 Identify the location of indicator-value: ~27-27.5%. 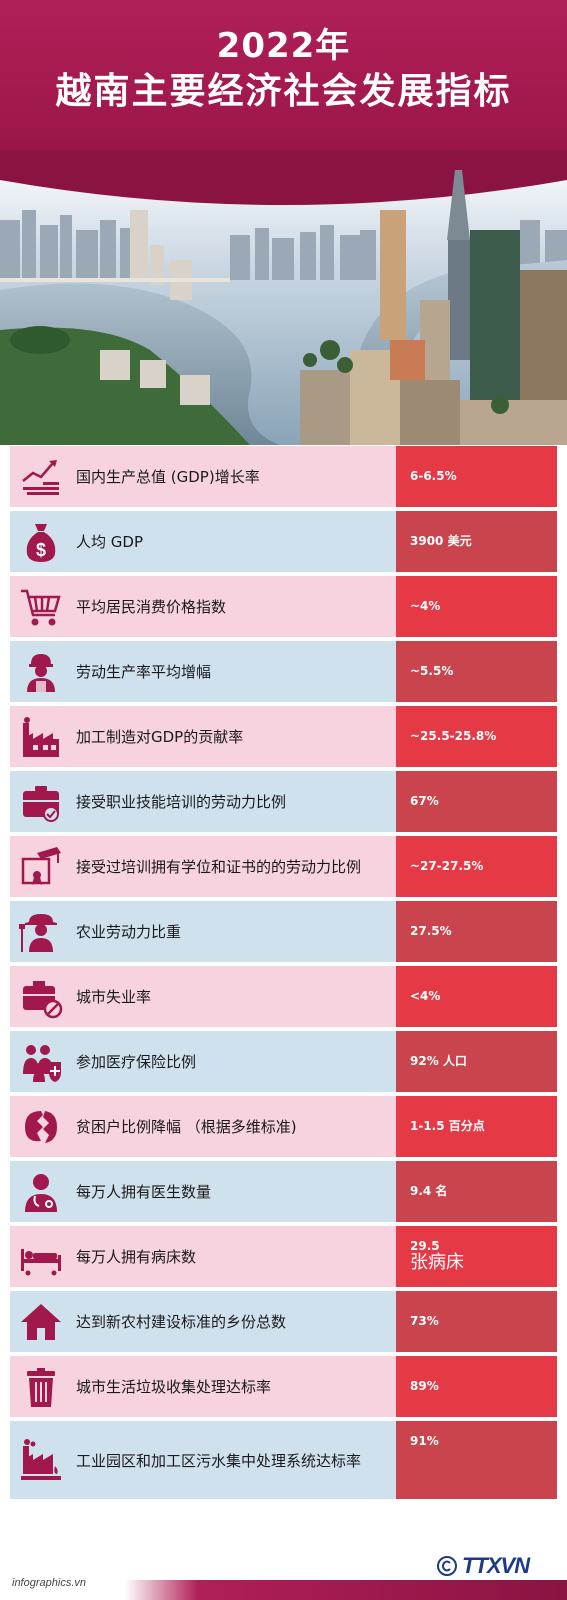
(447, 865).